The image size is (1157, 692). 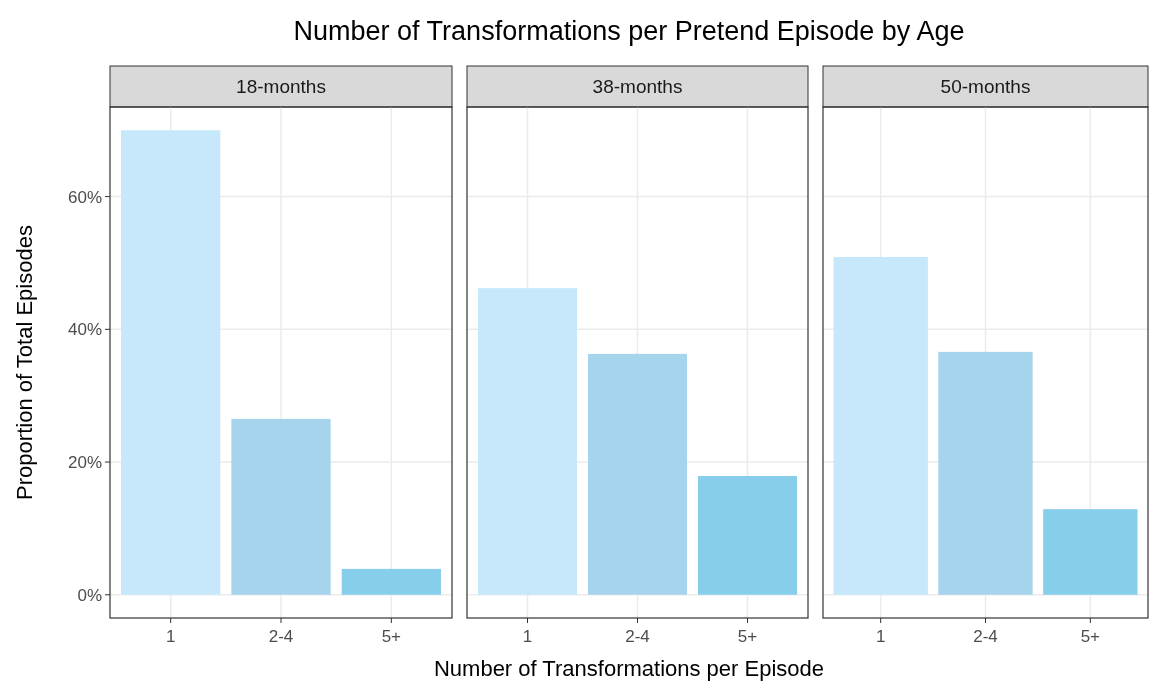 What do you see at coordinates (985, 87) in the screenshot?
I see `chart-subtitle: 50-months` at bounding box center [985, 87].